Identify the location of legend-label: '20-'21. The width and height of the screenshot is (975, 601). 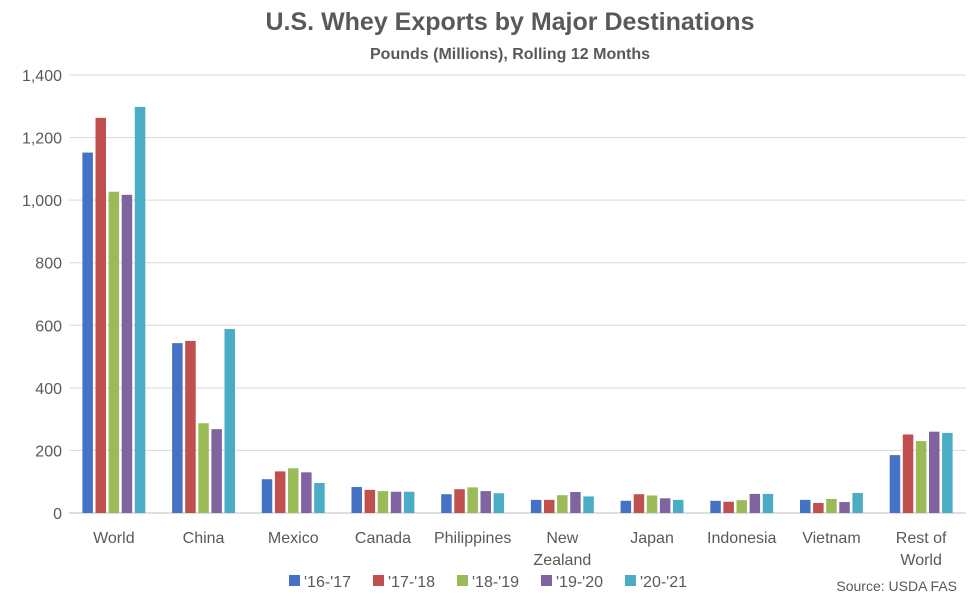
(663, 582).